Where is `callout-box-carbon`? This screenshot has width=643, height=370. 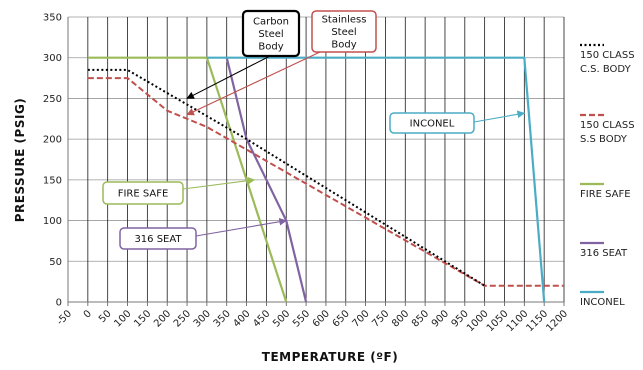 callout-box-carbon is located at coordinates (271, 33).